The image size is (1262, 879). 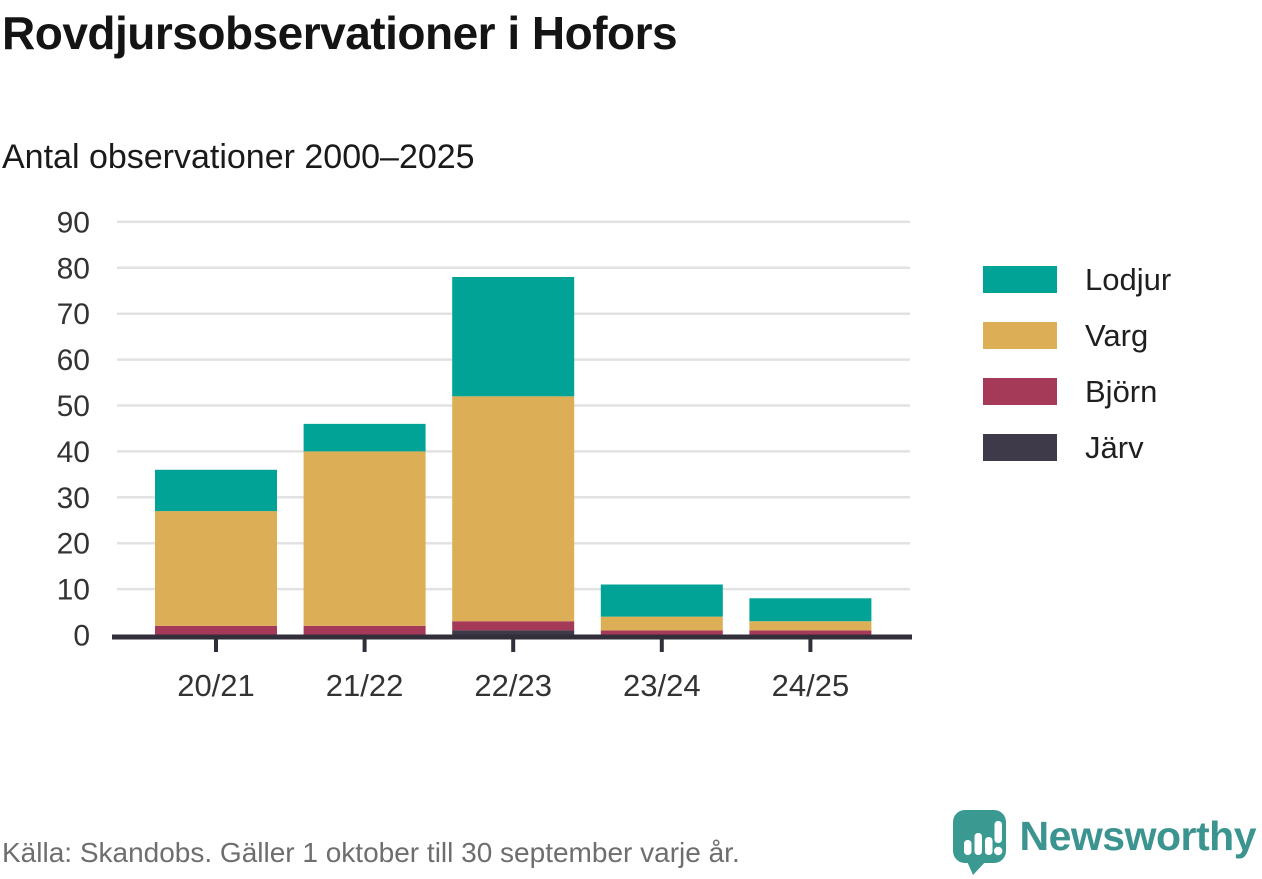 I want to click on y-axis-label: 80, so click(x=73, y=268).